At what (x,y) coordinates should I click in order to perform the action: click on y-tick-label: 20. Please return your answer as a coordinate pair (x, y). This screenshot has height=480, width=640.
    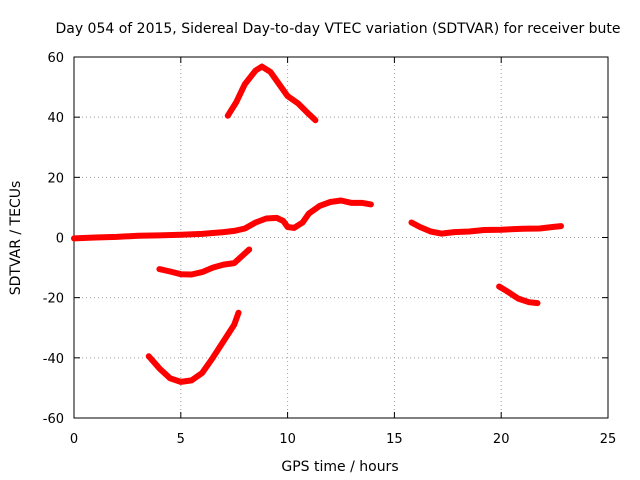
    Looking at the image, I should click on (55, 178).